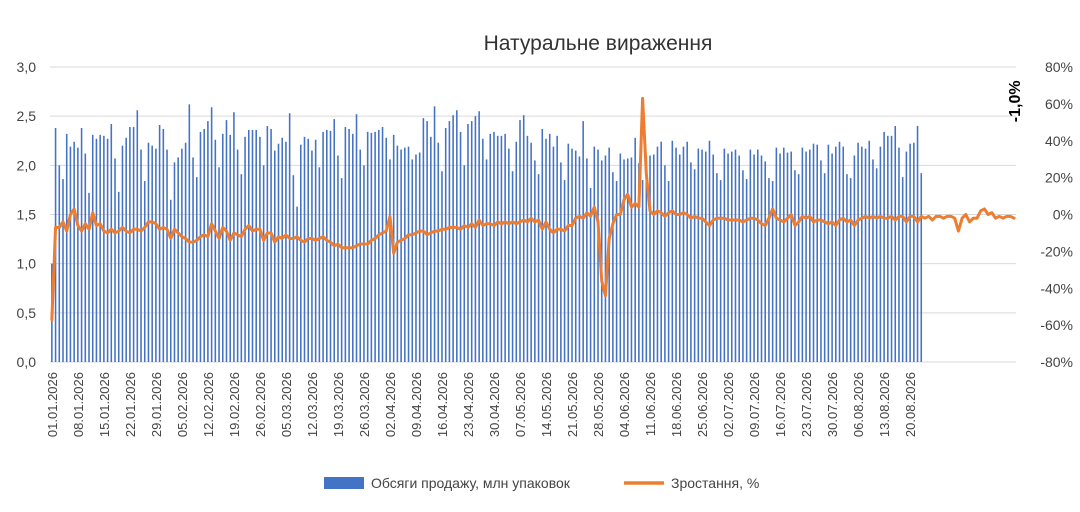 This screenshot has width=1080, height=512. I want to click on chart-title: Натуральне вираження, so click(598, 43).